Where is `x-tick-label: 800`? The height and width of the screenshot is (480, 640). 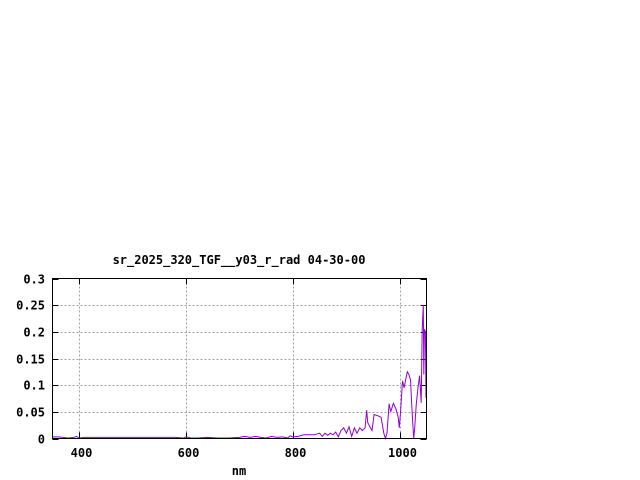 x-tick-label: 800 is located at coordinates (296, 453).